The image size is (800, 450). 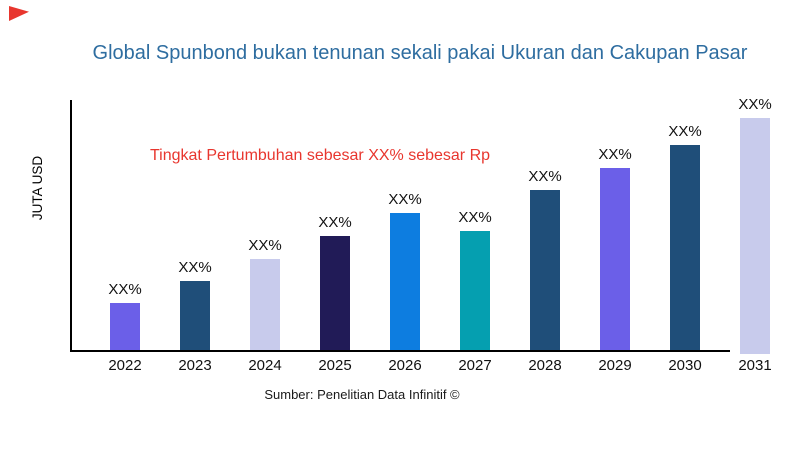 I want to click on bar-2029, so click(x=615, y=259).